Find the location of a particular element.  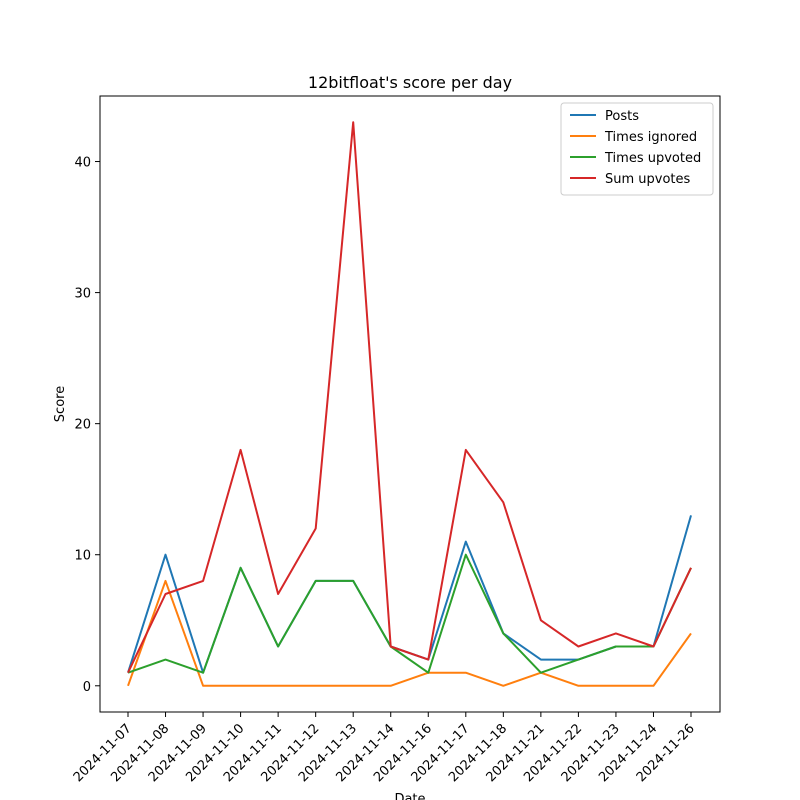

legend-box is located at coordinates (637, 149).